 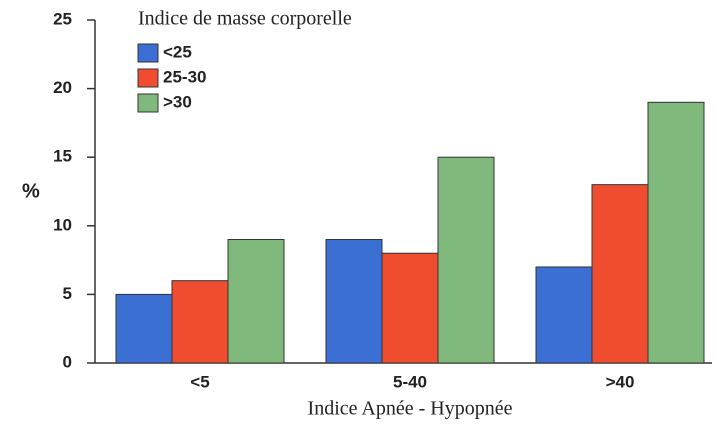 What do you see at coordinates (62, 18) in the screenshot?
I see `y-tick-label: 25` at bounding box center [62, 18].